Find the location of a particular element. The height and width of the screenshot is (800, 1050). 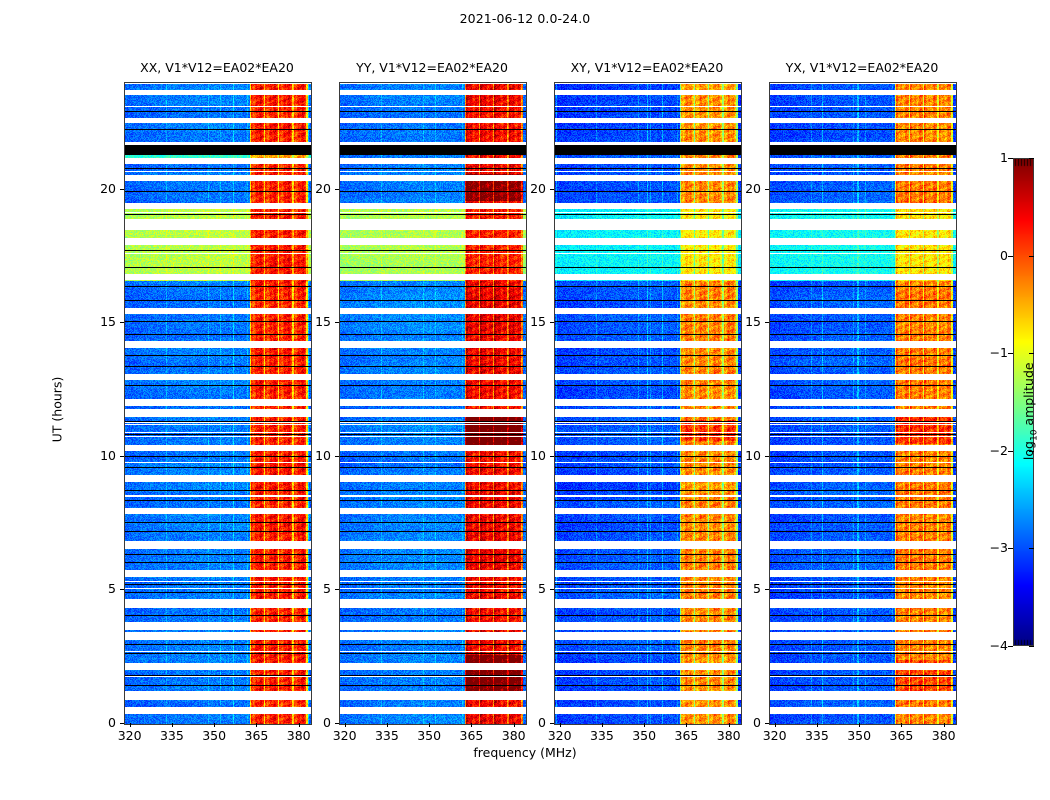

colorbar is located at coordinates (1023, 402).